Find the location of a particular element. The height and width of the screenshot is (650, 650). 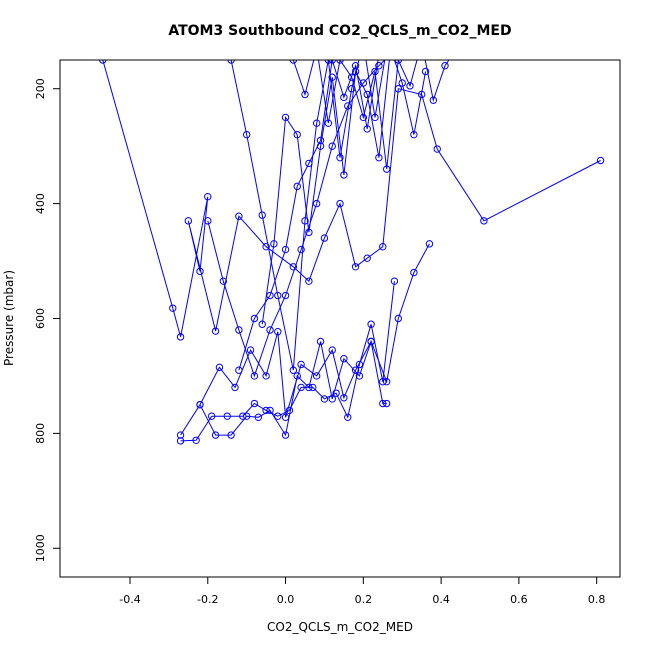

x-tick-label: 0.8 is located at coordinates (597, 599).